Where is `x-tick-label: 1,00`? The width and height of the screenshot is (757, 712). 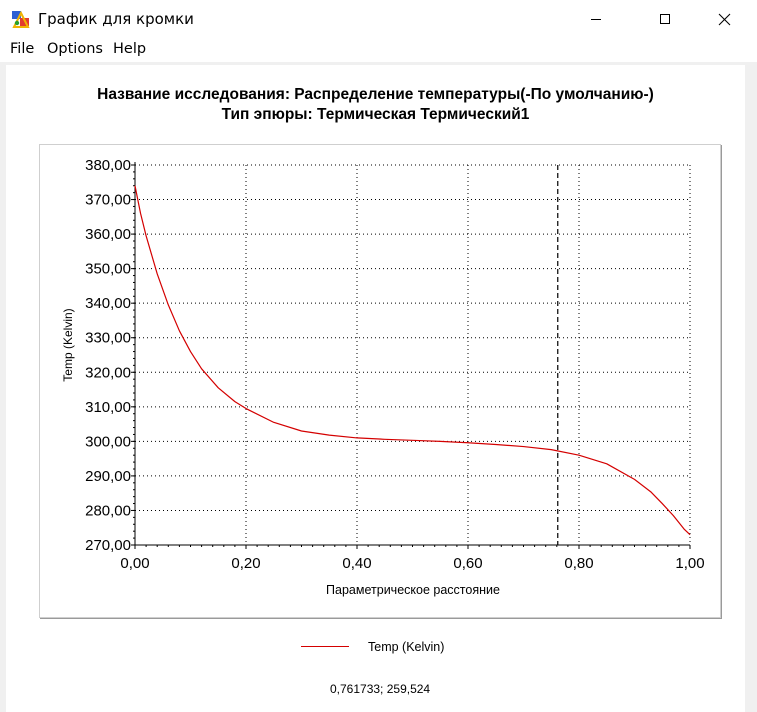
x-tick-label: 1,00 is located at coordinates (689, 563).